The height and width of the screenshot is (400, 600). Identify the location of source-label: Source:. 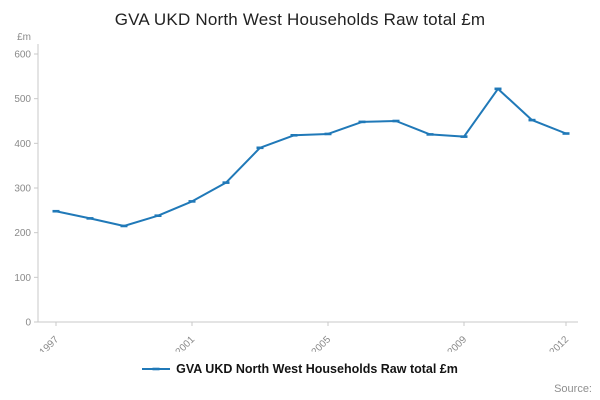
(573, 389).